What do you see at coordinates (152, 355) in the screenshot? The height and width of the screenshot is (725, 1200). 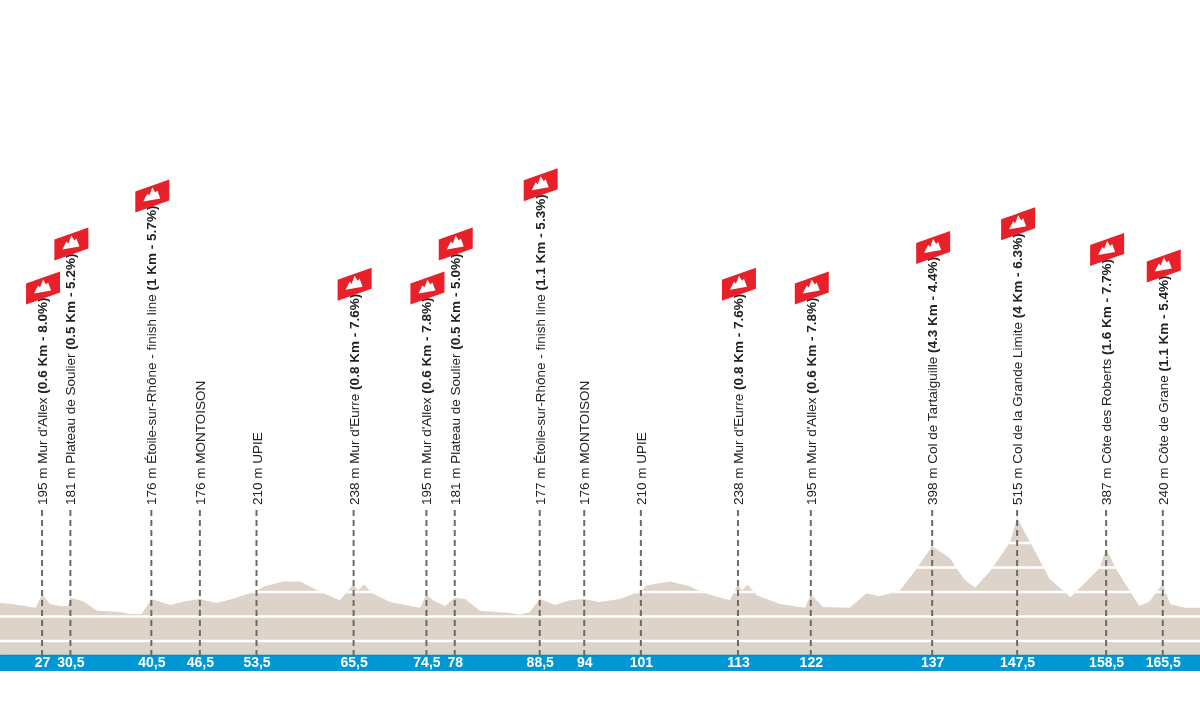 I see `text: 176 m Étoile-sur-Rhône - finish line (1 Km - 5.7%)` at bounding box center [152, 355].